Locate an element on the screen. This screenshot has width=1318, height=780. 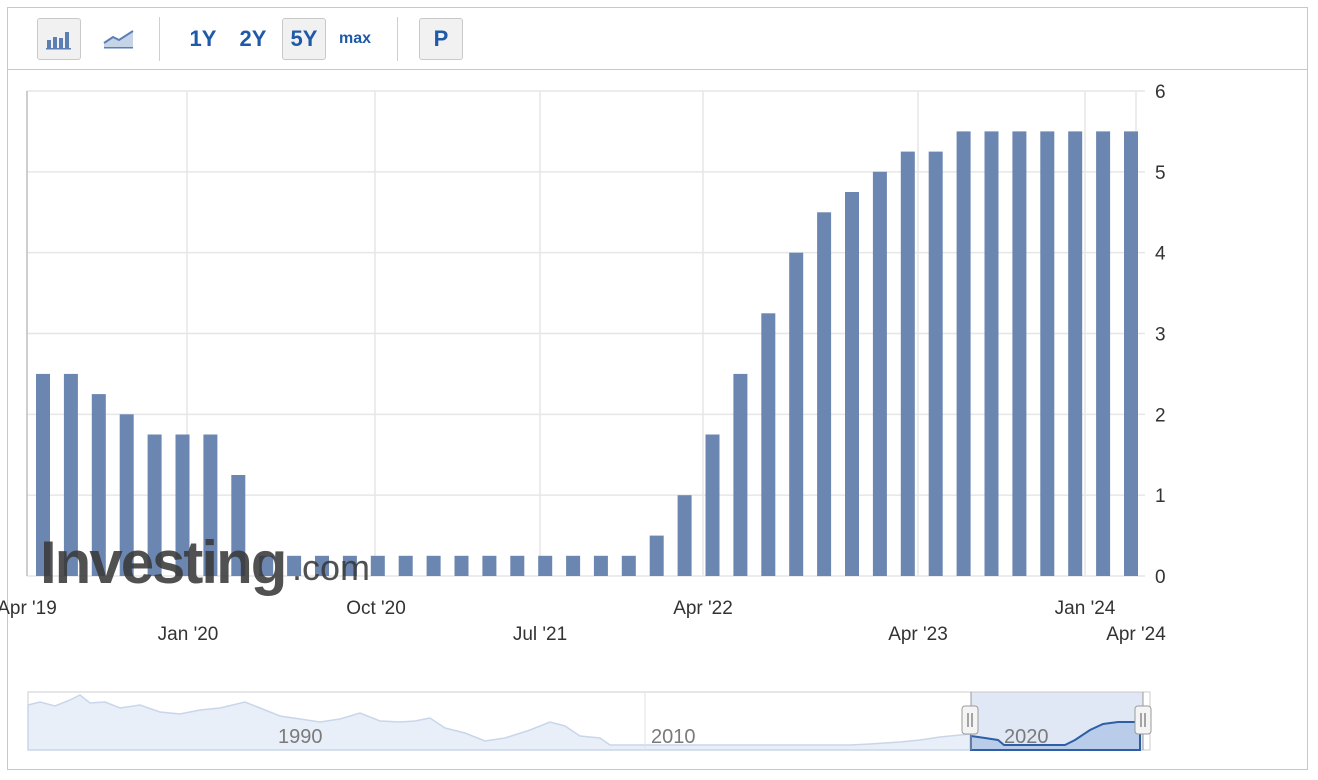
x-tick-label: Jan '24 is located at coordinates (1085, 608).